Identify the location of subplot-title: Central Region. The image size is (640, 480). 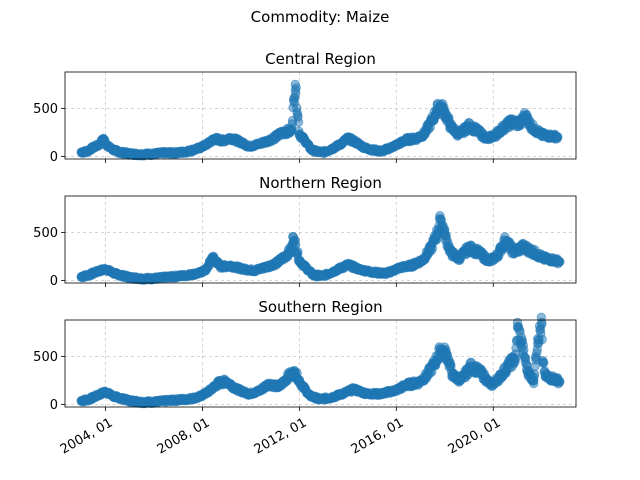
(320, 59).